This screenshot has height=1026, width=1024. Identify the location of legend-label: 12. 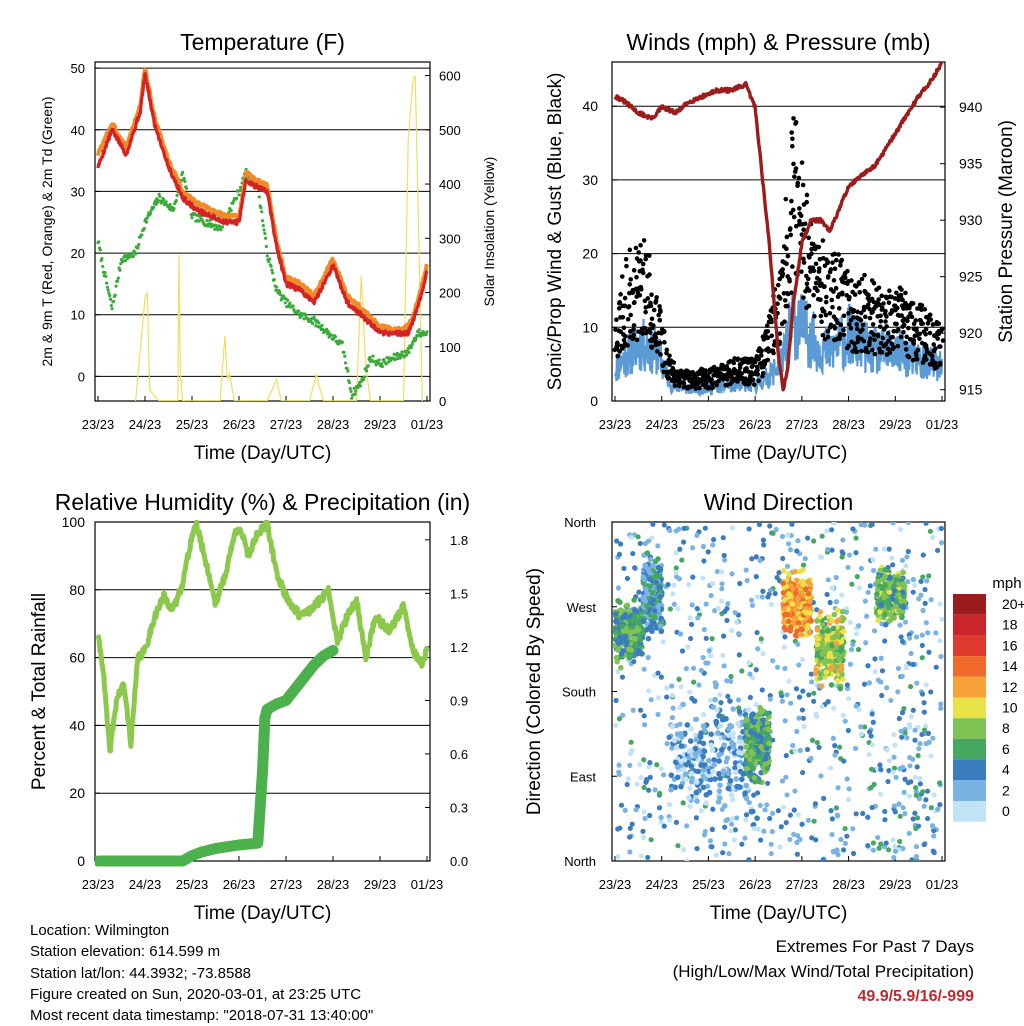
(1010, 687).